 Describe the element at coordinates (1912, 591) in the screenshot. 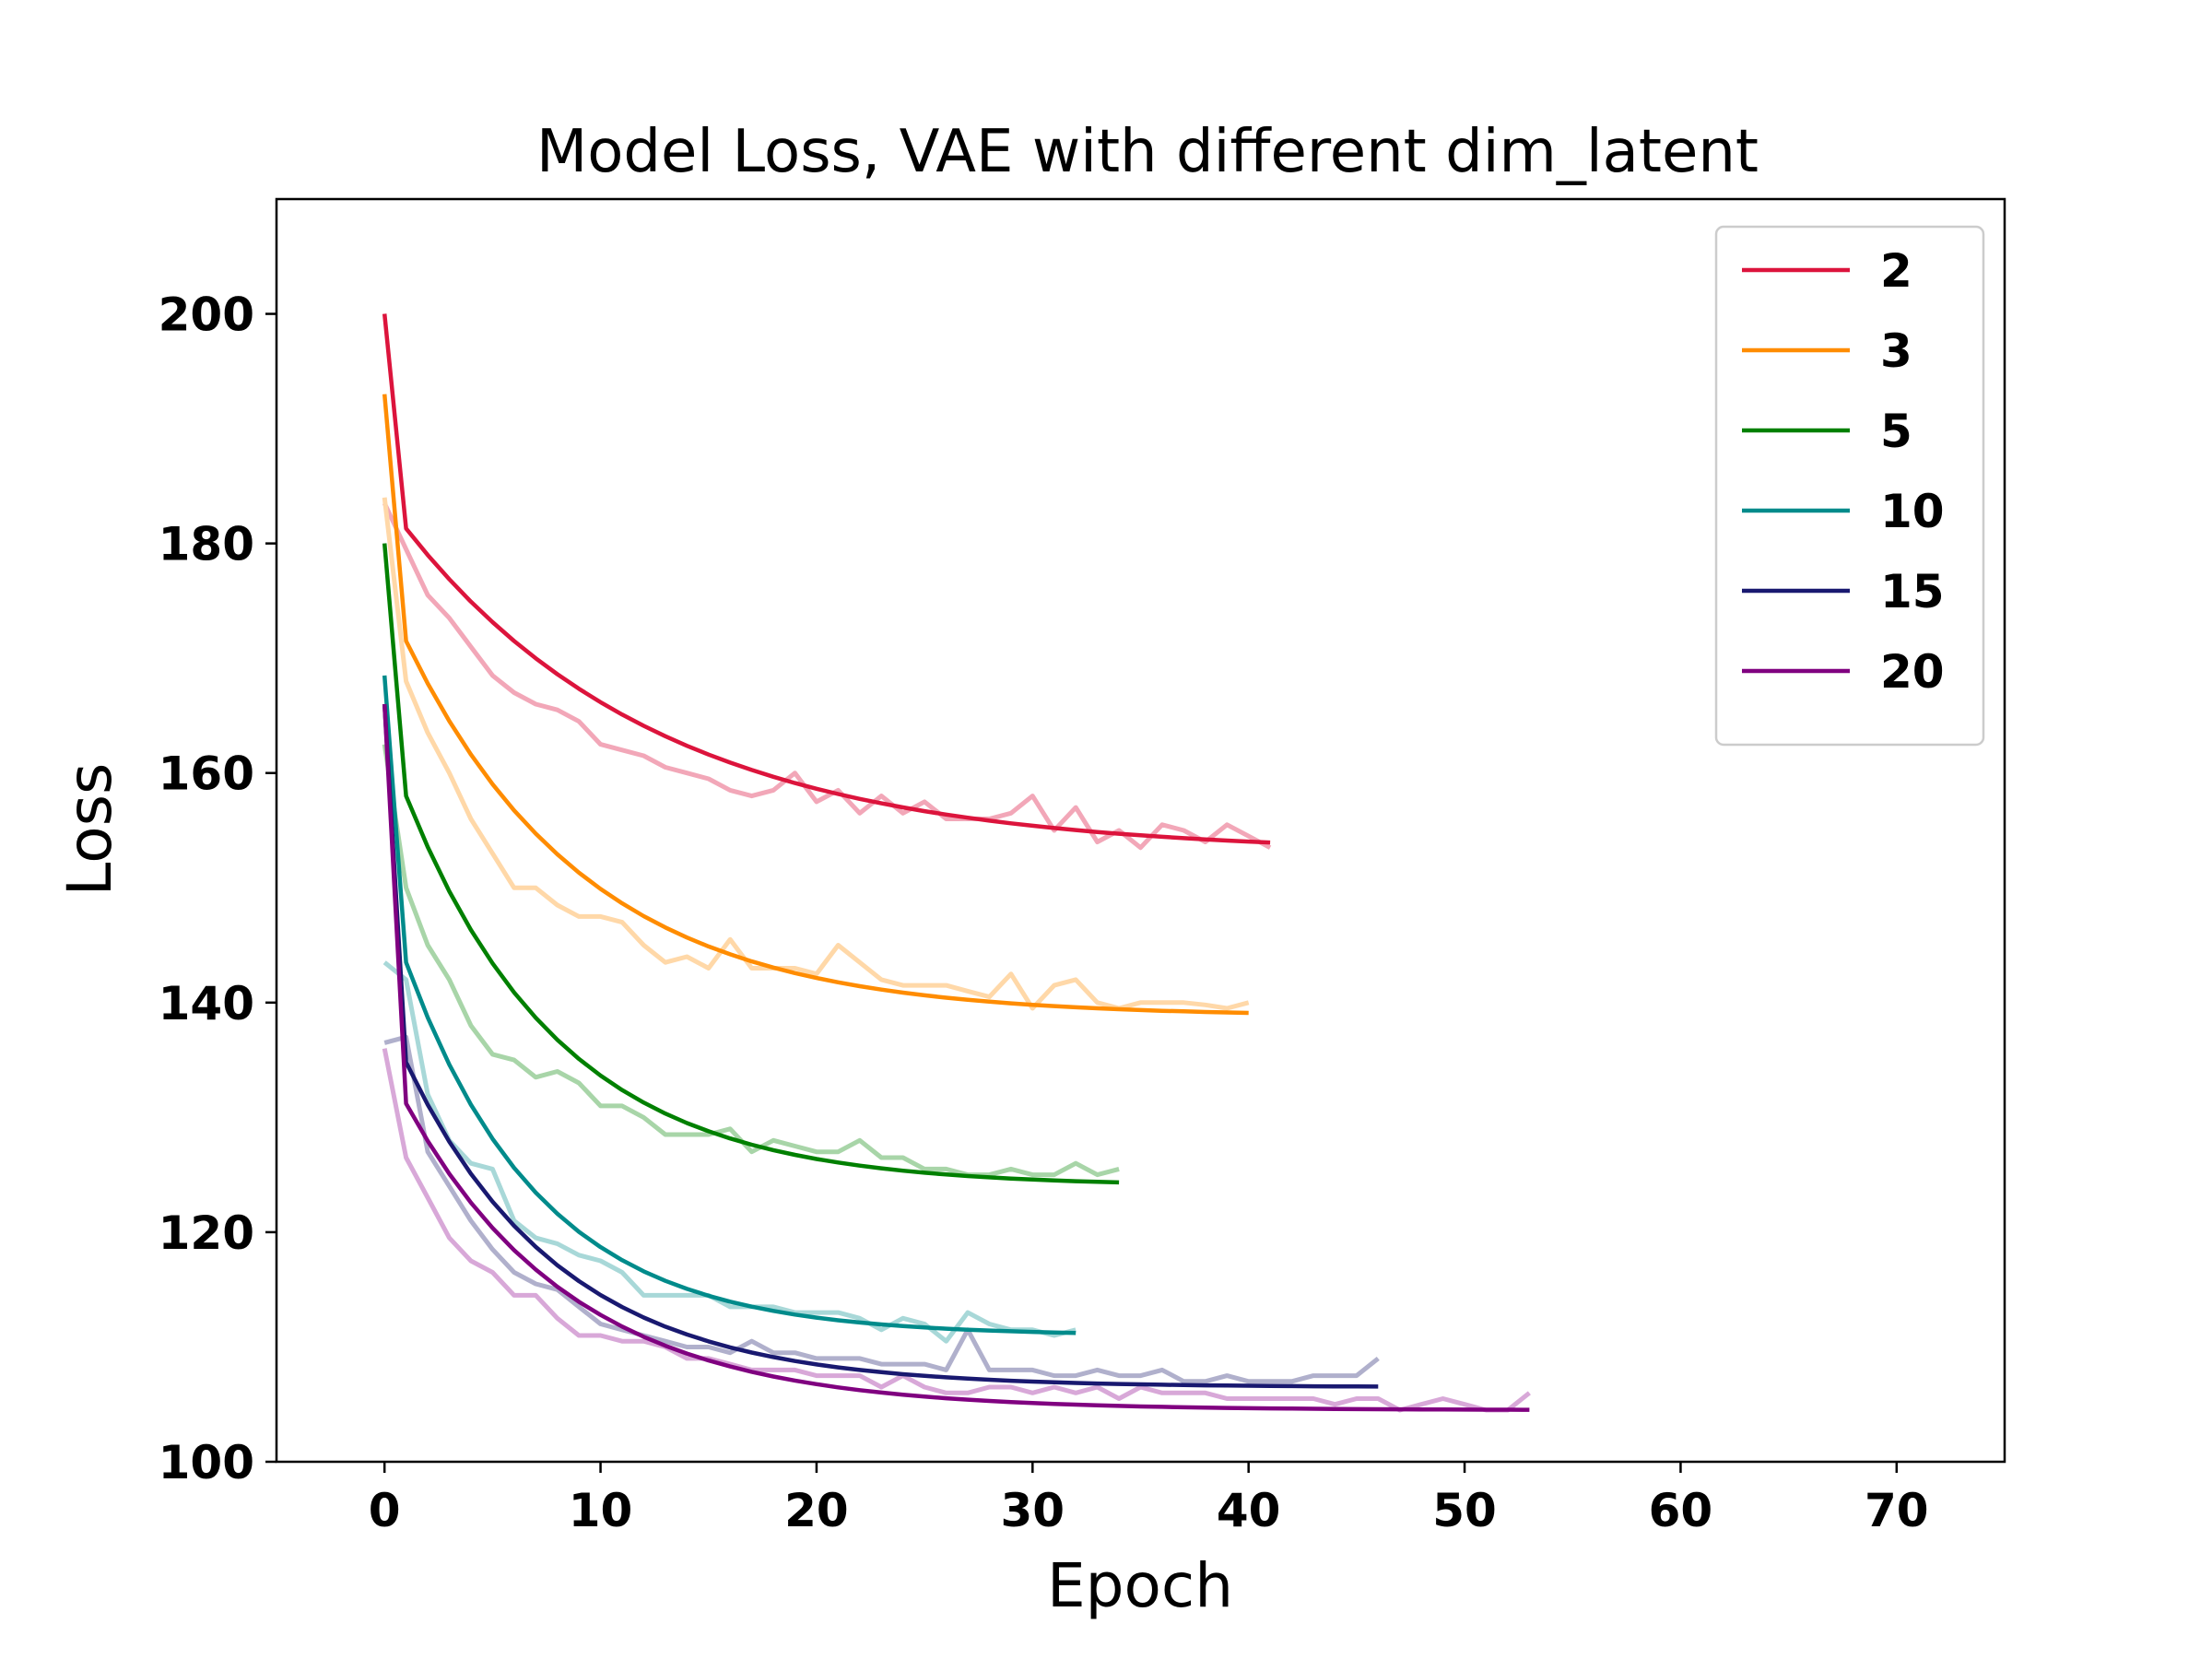

I see `legend-label-15: 15` at that location.